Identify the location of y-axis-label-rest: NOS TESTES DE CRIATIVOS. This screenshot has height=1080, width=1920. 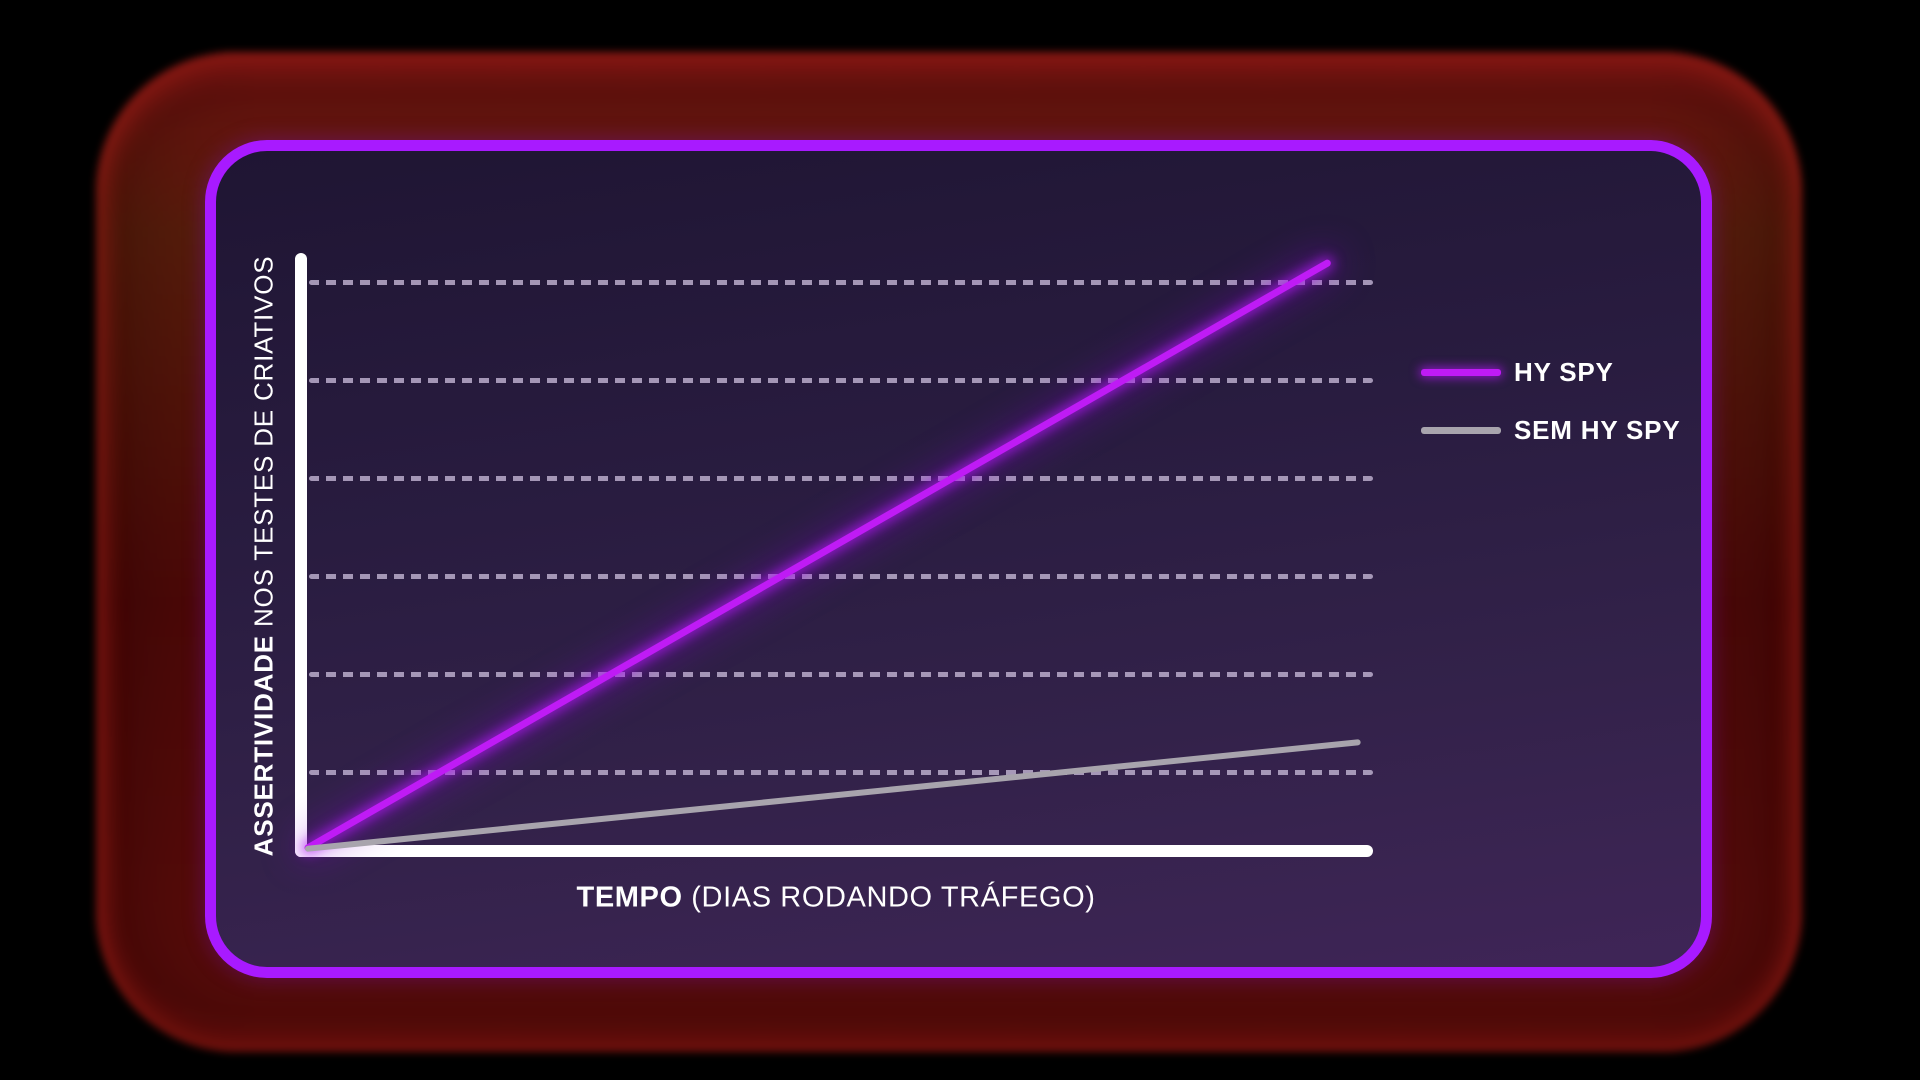
(263, 445).